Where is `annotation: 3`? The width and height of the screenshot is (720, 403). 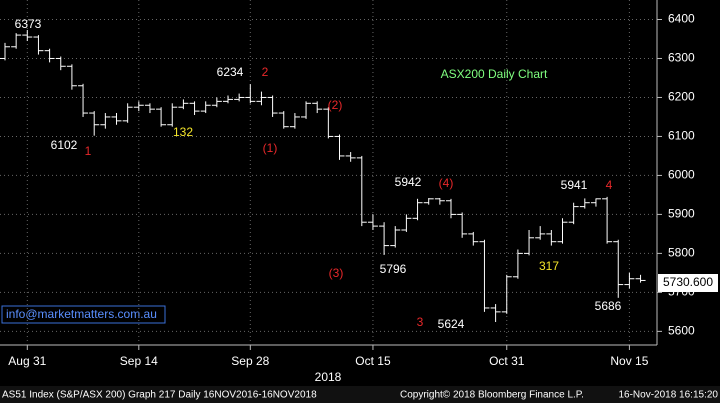
annotation: 3 is located at coordinates (420, 322).